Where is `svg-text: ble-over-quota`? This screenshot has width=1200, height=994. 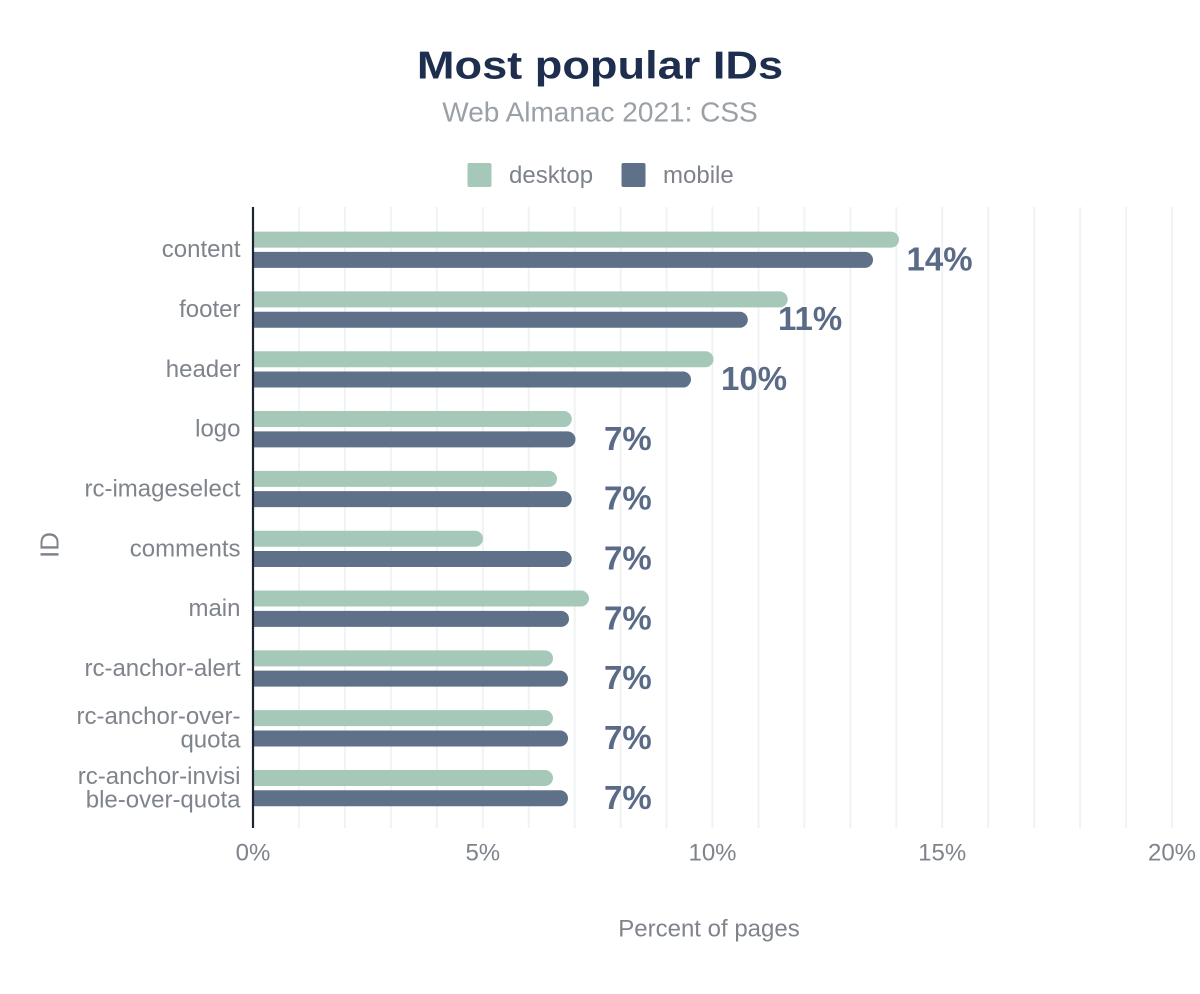 svg-text: ble-over-quota is located at coordinates (163, 799).